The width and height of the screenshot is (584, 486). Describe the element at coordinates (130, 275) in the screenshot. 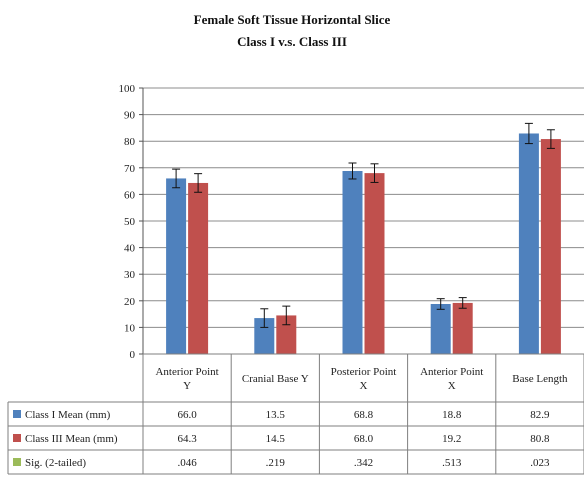

I see `y-tick-label: 30` at that location.